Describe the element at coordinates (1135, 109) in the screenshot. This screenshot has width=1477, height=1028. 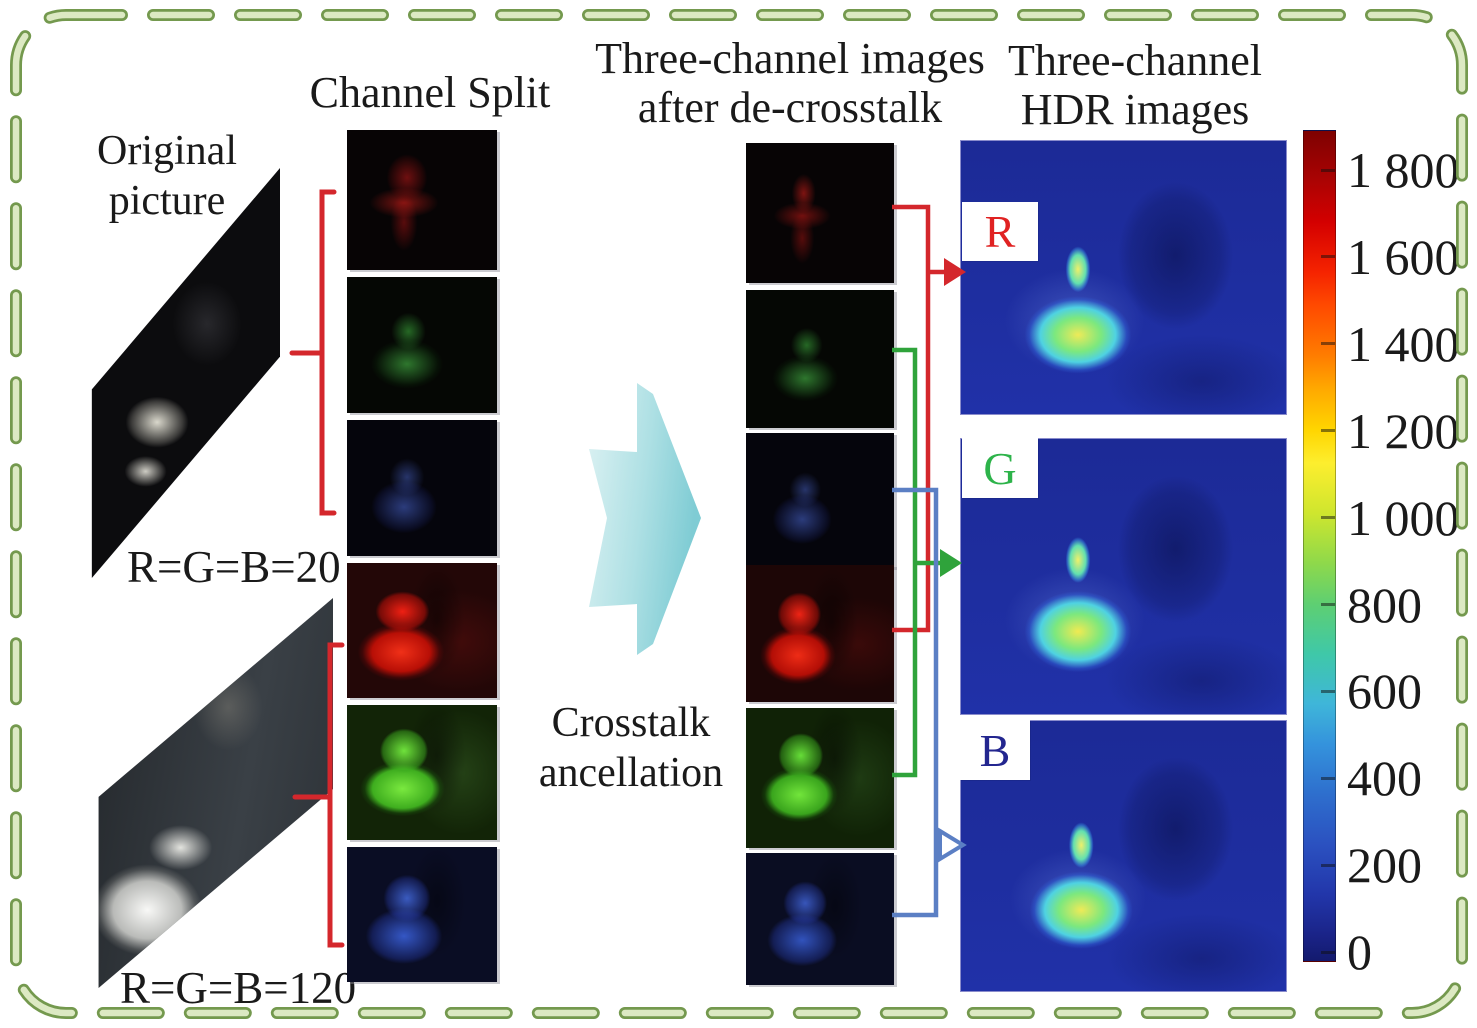
I see `caption-hdr-line2: HDR images` at that location.